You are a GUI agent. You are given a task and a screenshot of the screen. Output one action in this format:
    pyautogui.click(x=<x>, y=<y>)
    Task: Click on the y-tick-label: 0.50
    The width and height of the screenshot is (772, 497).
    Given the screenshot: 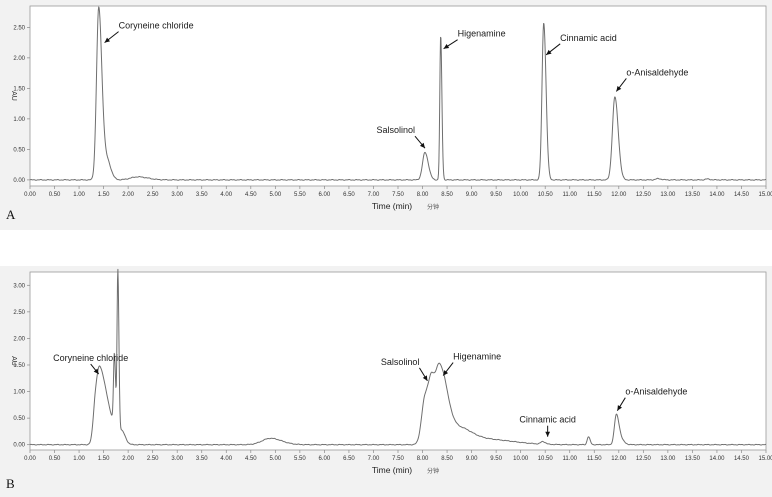 What is the action you would take?
    pyautogui.click(x=19, y=150)
    